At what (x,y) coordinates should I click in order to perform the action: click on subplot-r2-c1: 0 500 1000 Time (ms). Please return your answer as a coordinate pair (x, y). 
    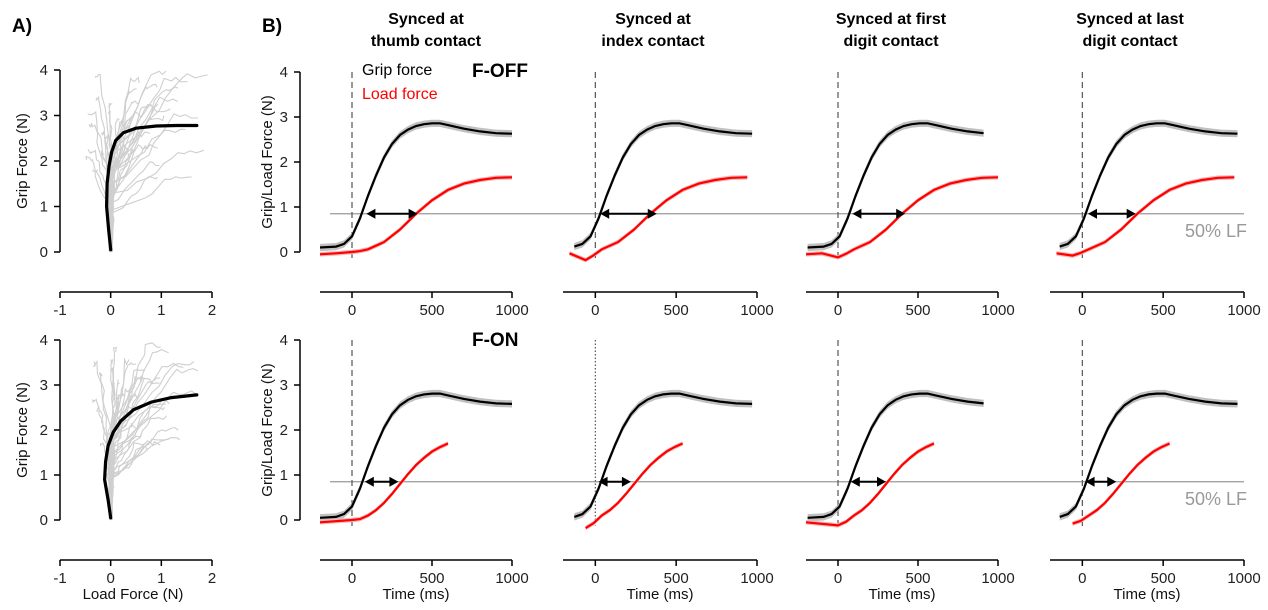
    Looking at the image, I should click on (424, 471).